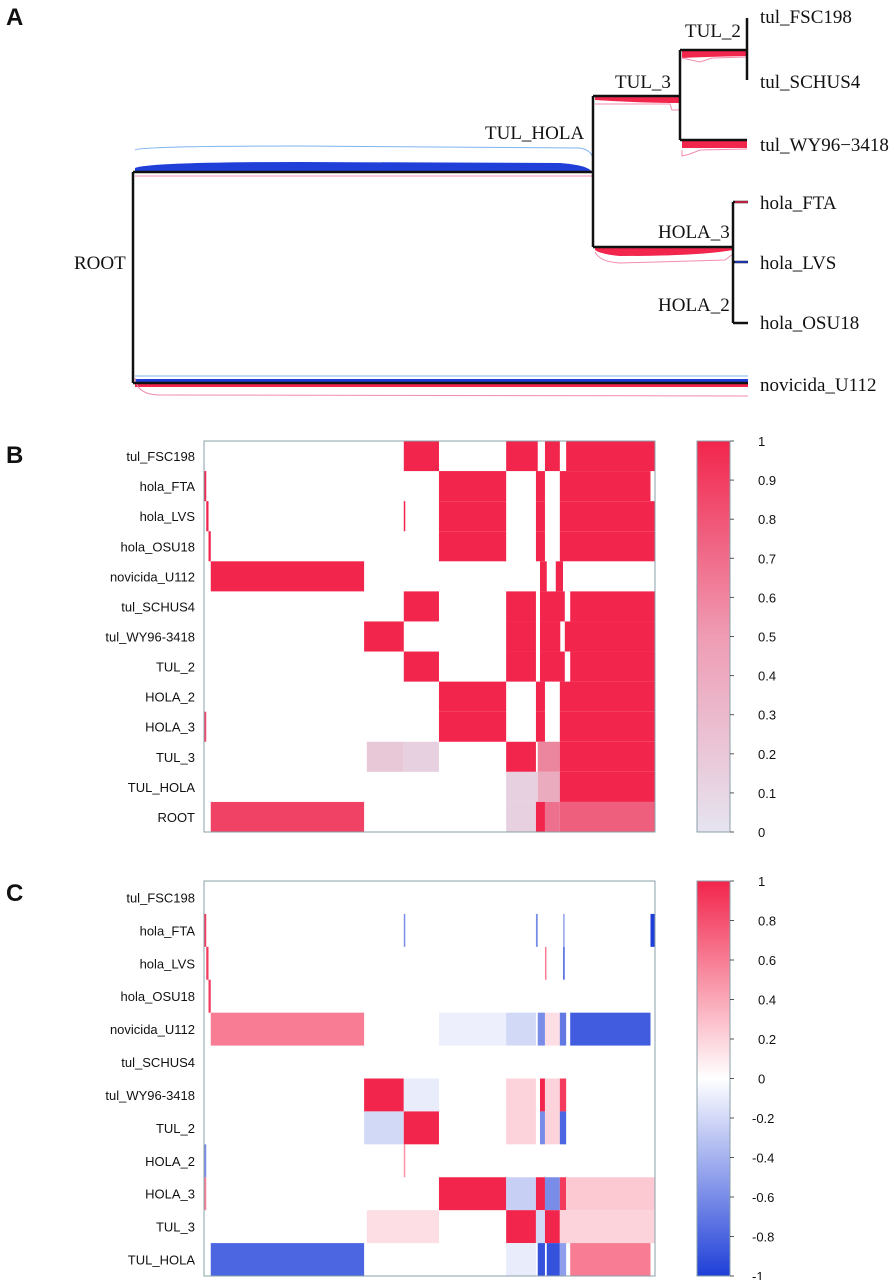  What do you see at coordinates (694, 305) in the screenshot?
I see `node-label-hola-2: HOLA_2` at bounding box center [694, 305].